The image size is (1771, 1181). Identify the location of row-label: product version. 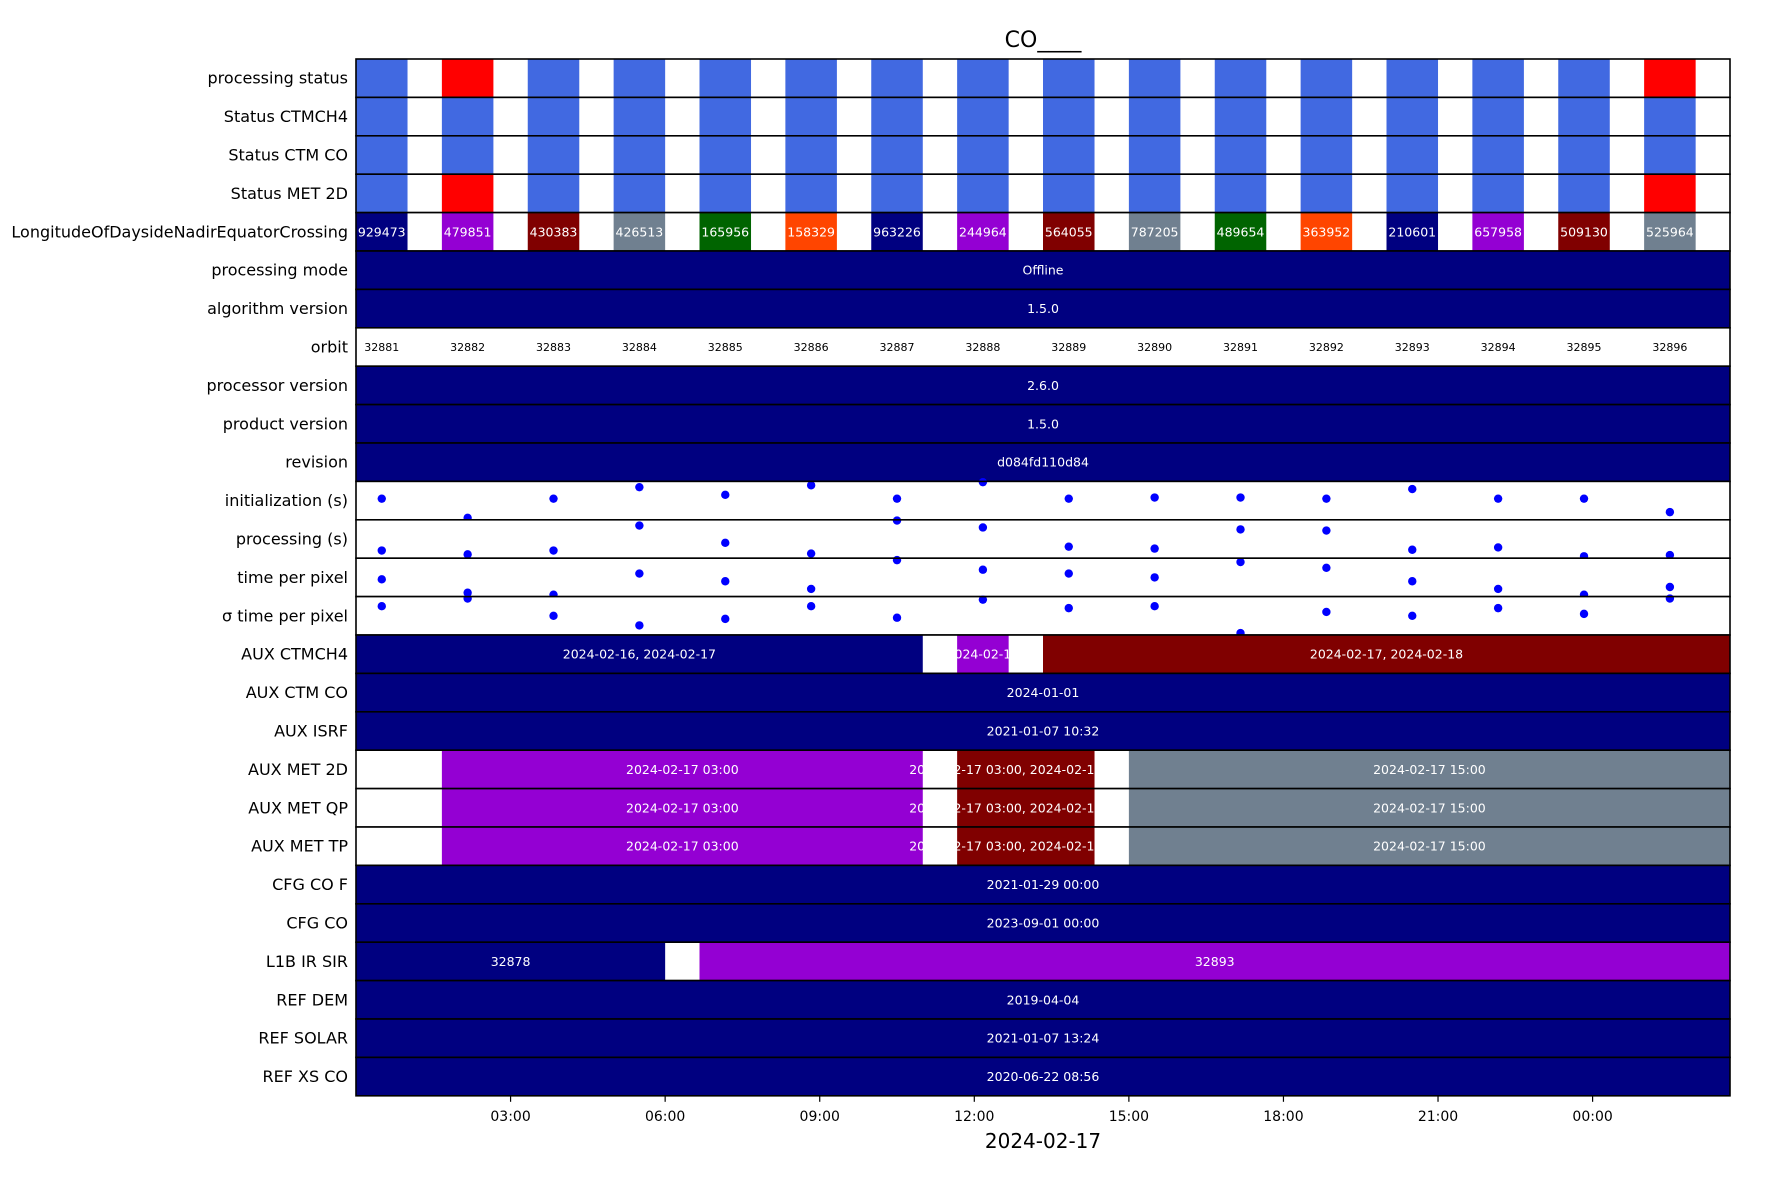
(285, 423).